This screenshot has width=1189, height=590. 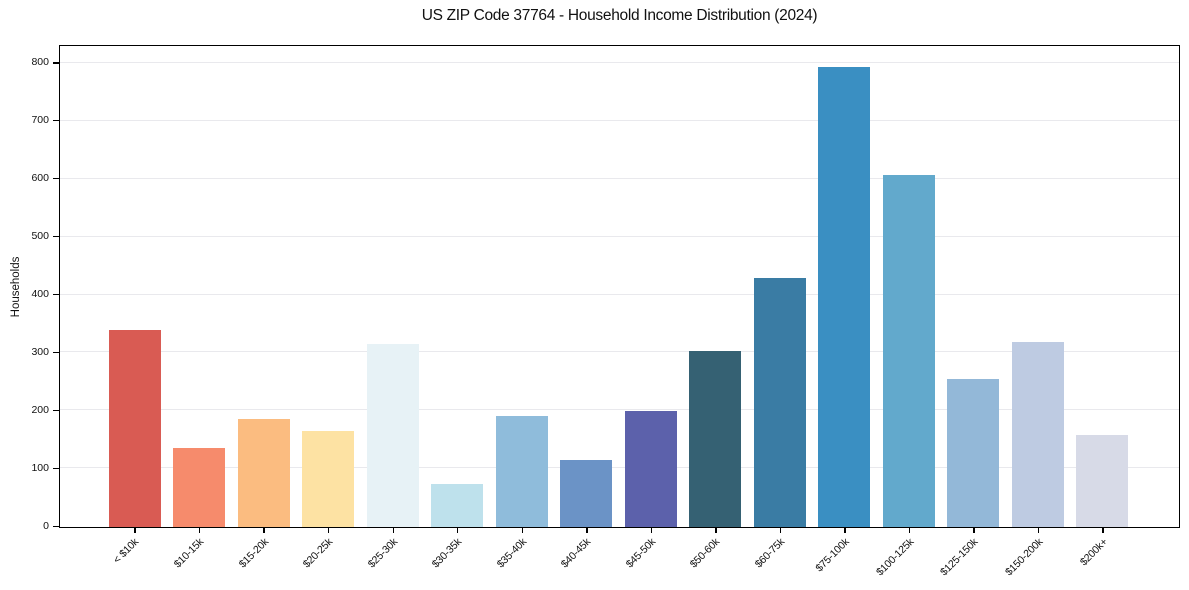 What do you see at coordinates (1093, 552) in the screenshot?
I see `x-tick-label-$200k+: $200k+` at bounding box center [1093, 552].